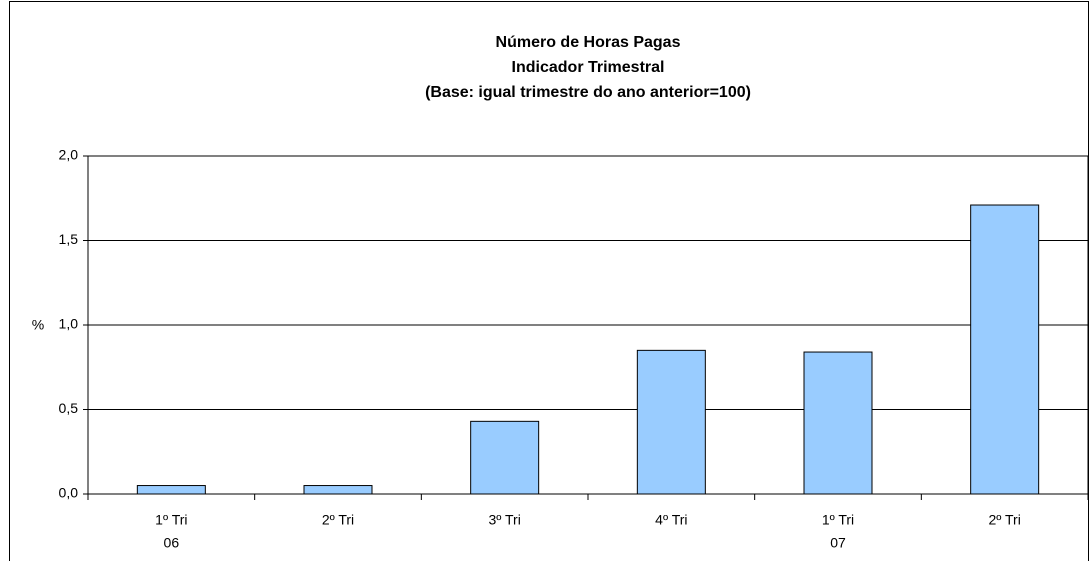 The width and height of the screenshot is (1091, 561). What do you see at coordinates (69, 239) in the screenshot?
I see `y-tick-label: 1,5` at bounding box center [69, 239].